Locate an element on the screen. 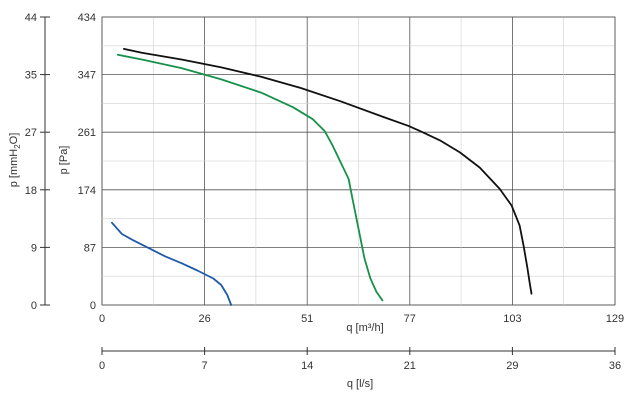 The image size is (630, 394). x-tick-label-m3h: 0 is located at coordinates (102, 319).